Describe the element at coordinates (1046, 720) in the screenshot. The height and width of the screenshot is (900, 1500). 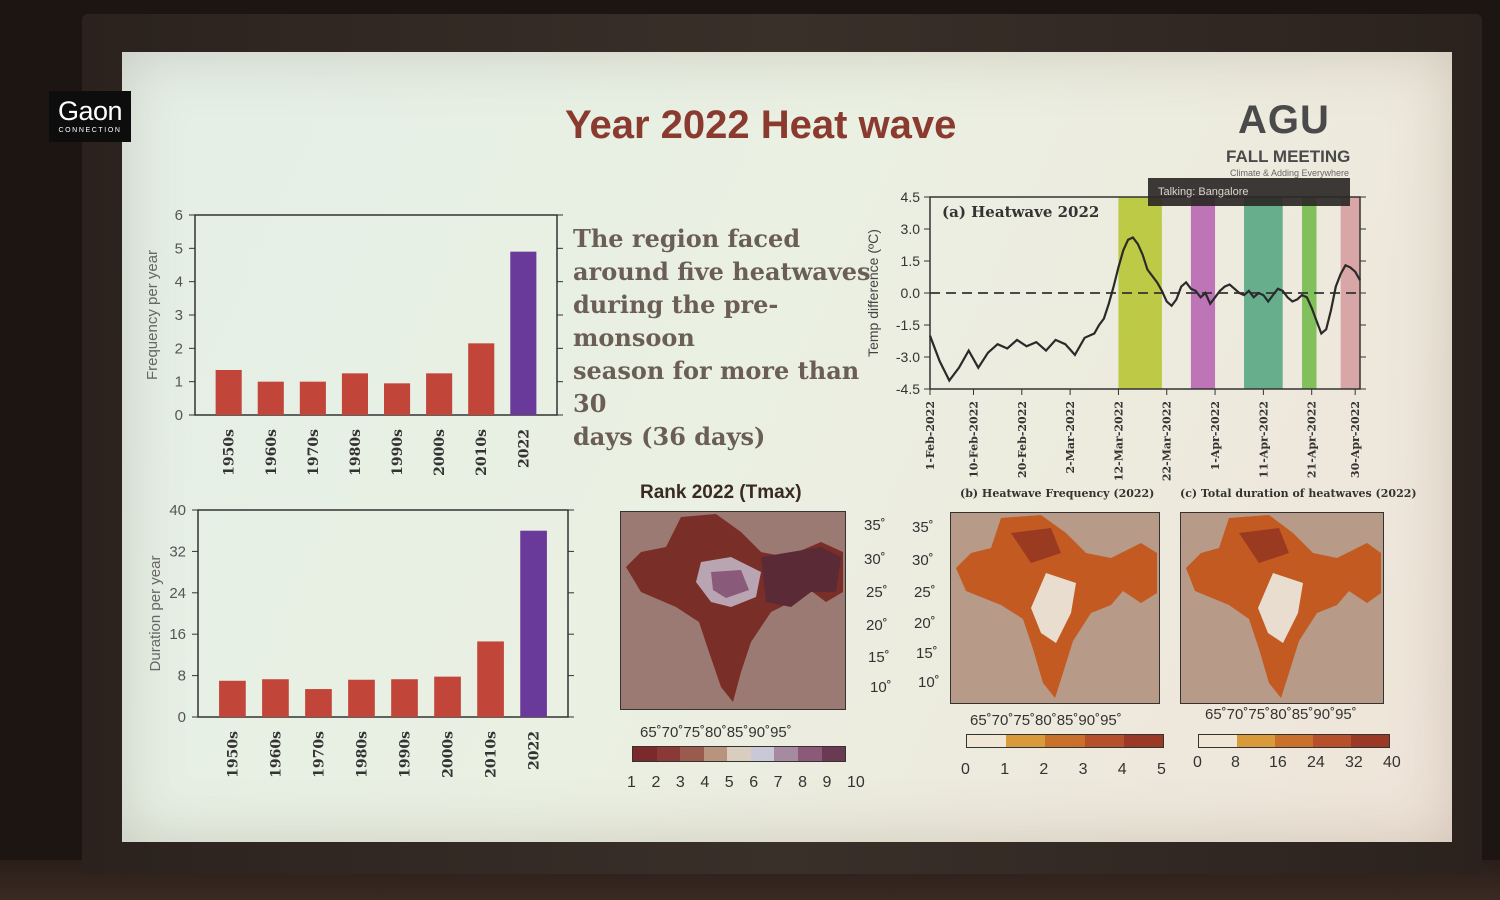
I see `frequency-lon-ticks: 65˚70˚75˚80˚85˚90˚95˚` at that location.